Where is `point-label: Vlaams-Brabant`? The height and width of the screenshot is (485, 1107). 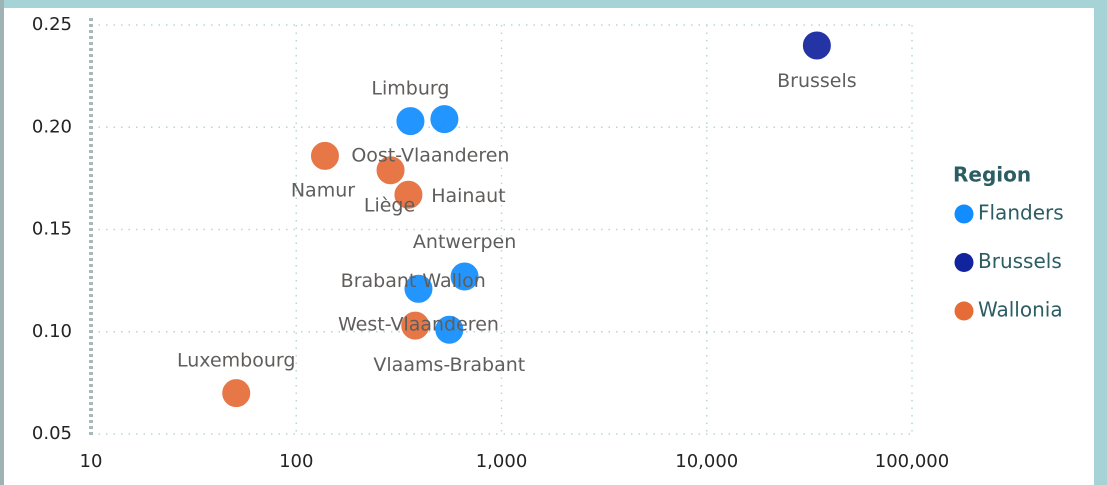
point-label: Vlaams-Brabant is located at coordinates (449, 365).